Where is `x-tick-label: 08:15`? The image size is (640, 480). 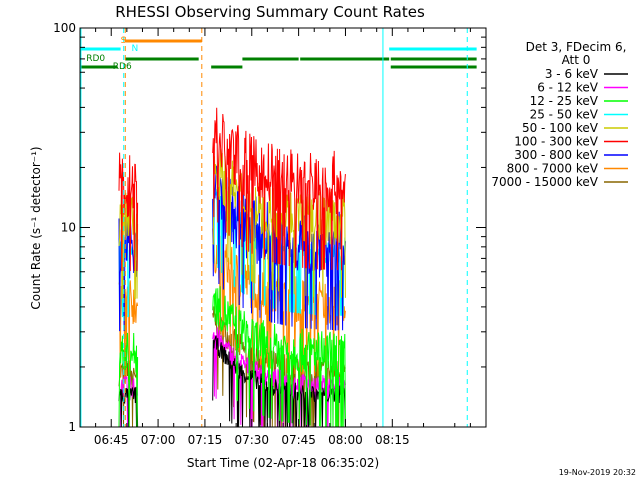
x-tick-label: 08:15 is located at coordinates (392, 440).